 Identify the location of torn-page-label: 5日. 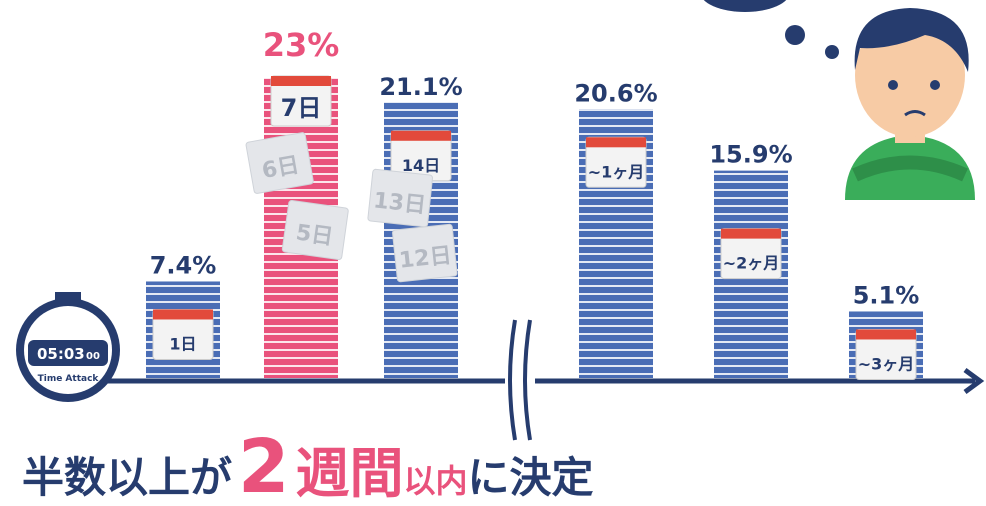
(314, 235).